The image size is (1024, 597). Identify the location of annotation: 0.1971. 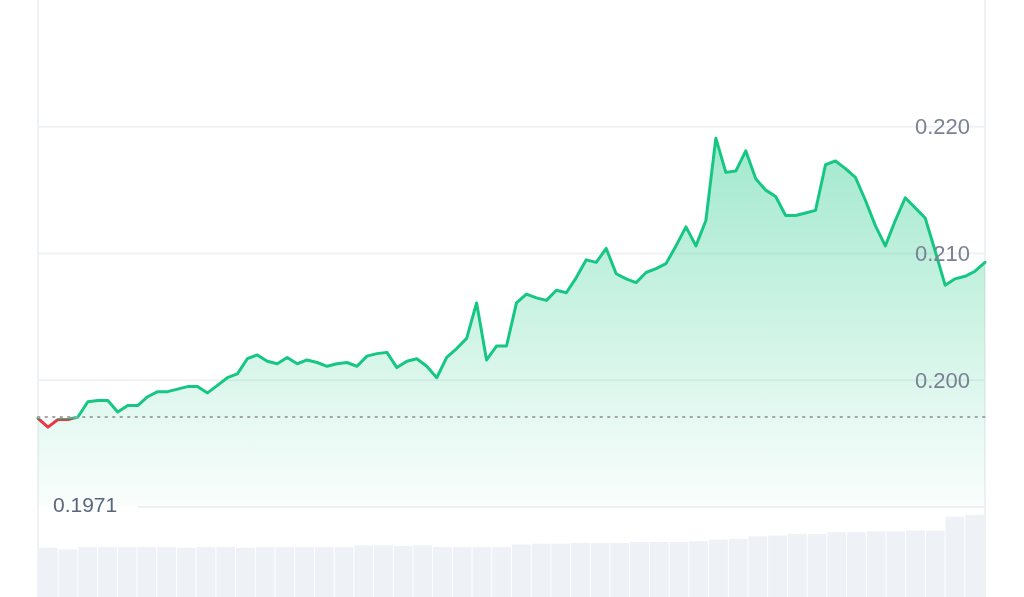
(85, 504).